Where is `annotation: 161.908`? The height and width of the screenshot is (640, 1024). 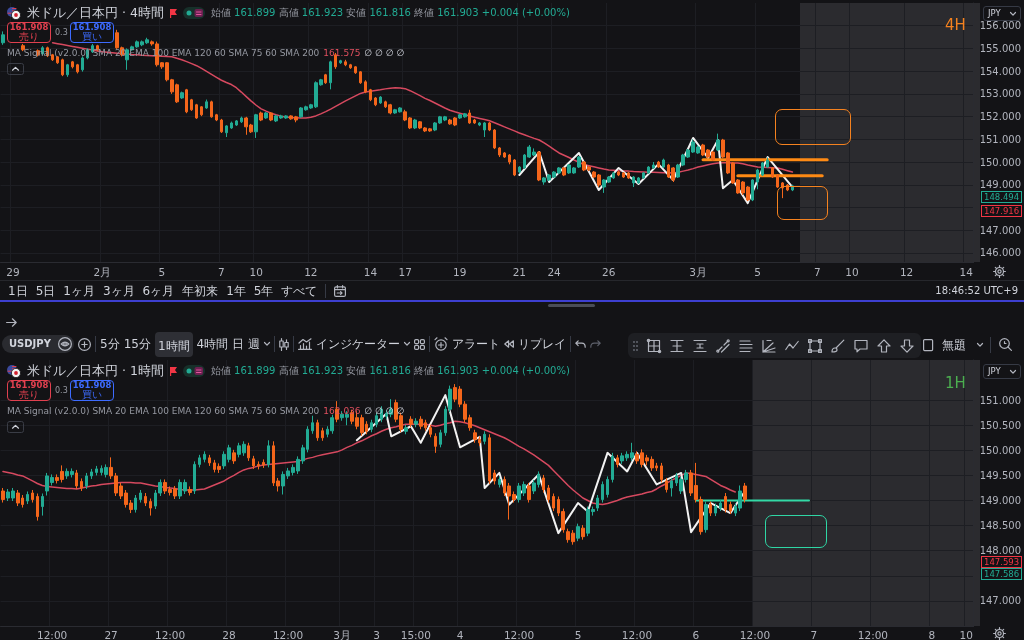 annotation: 161.908 is located at coordinates (29, 385).